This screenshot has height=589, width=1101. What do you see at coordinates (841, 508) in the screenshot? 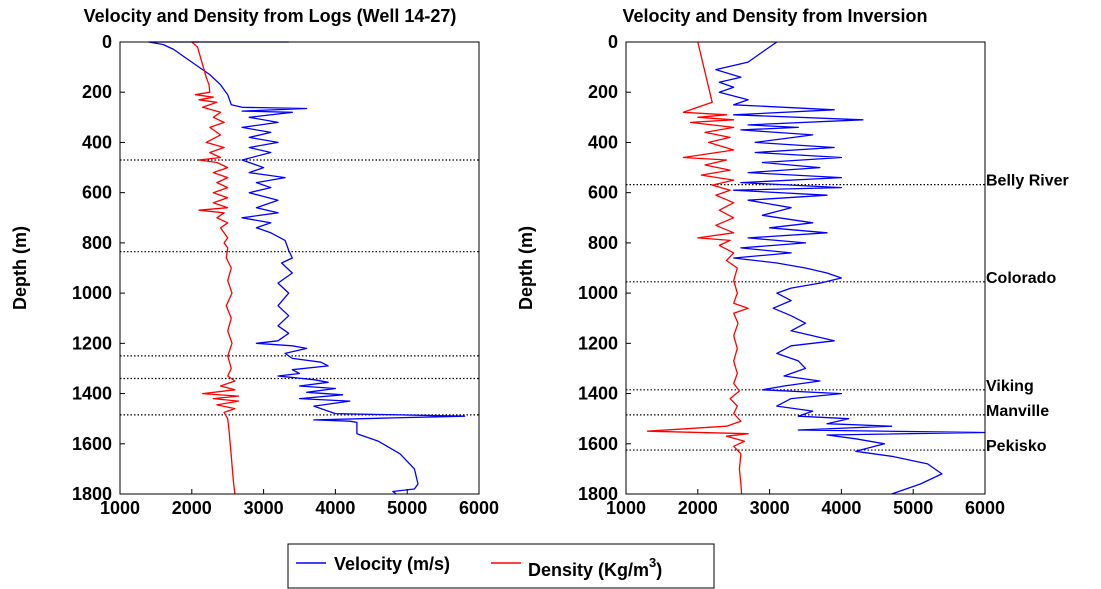
I see `right-x-tick-label: 4000` at bounding box center [841, 508].